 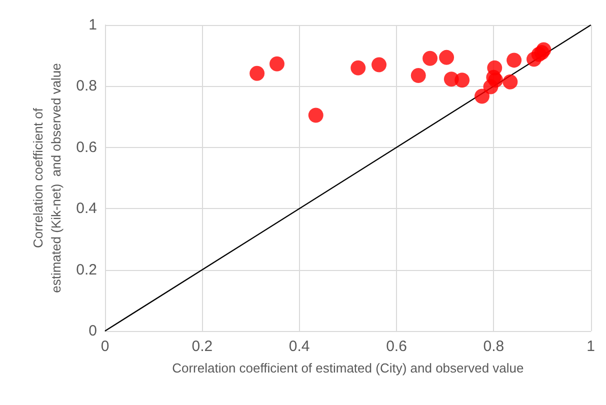 What do you see at coordinates (493, 346) in the screenshot?
I see `x-tick-label: 0.8` at bounding box center [493, 346].